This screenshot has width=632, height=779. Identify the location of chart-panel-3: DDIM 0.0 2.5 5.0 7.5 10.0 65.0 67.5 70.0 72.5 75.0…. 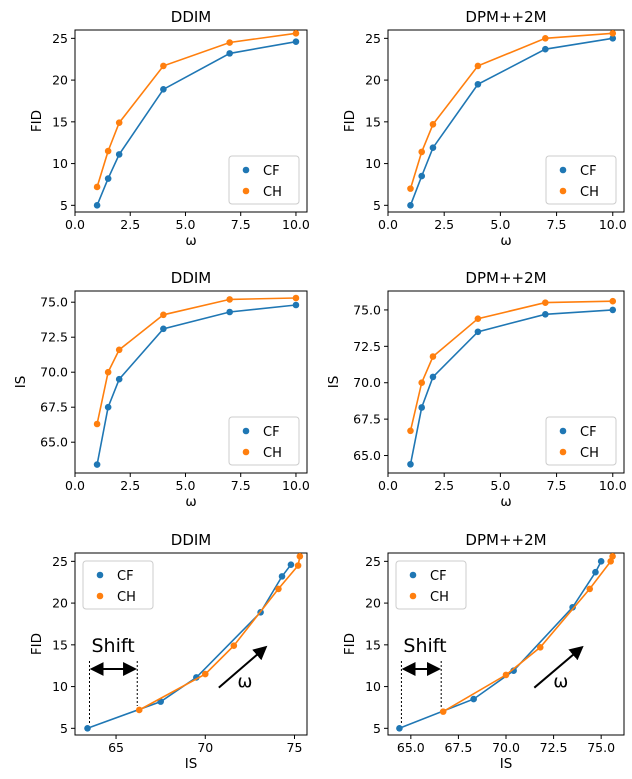
(161, 389).